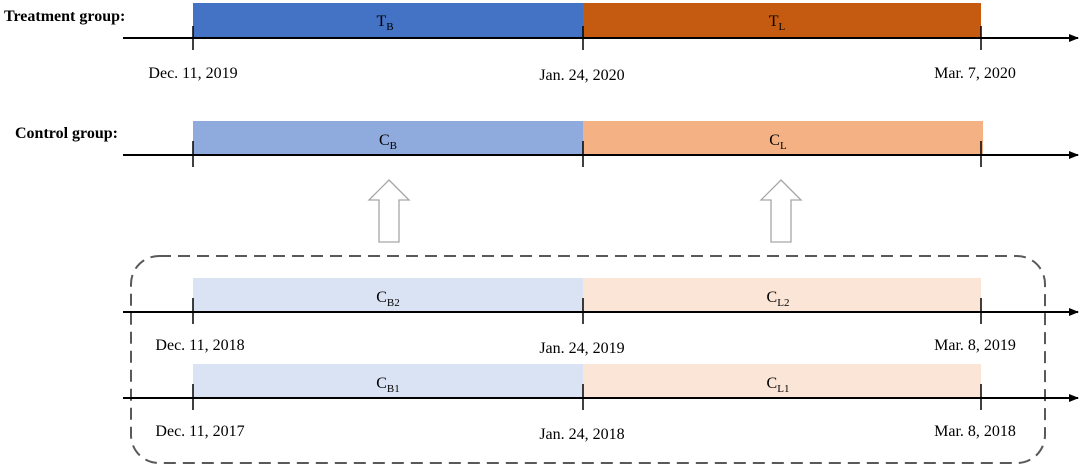 The image size is (1084, 468). What do you see at coordinates (581, 434) in the screenshot?
I see `control-2018-mid-date: Jan. 24, 2018` at bounding box center [581, 434].